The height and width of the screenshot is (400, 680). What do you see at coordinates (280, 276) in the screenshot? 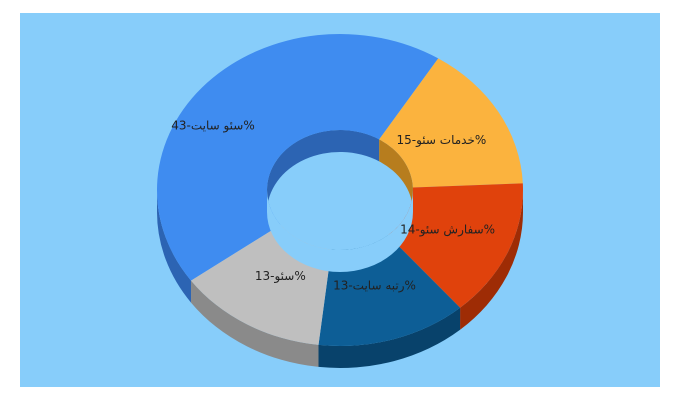
I see `slice-label-4: سئو-13%` at bounding box center [280, 276].